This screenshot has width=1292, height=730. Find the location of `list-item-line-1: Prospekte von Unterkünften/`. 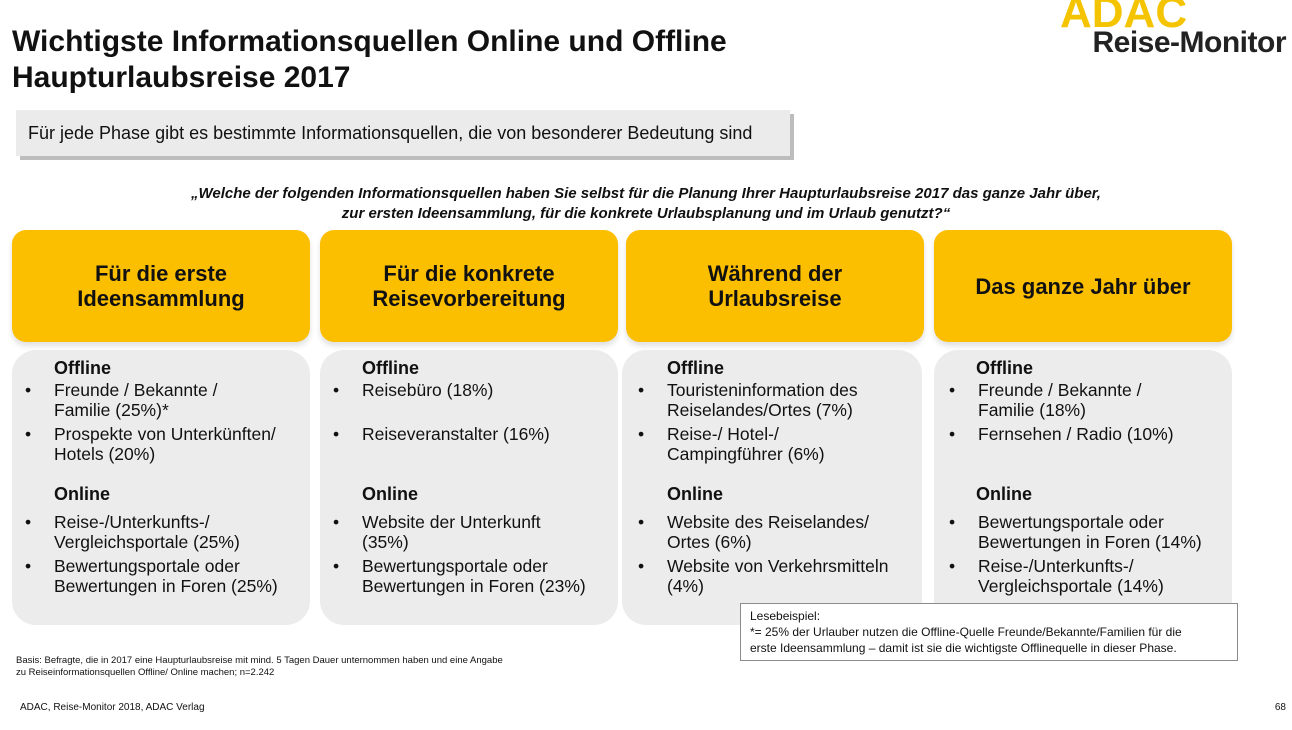

list-item-line-1: Prospekte von Unterkünften/ is located at coordinates (165, 434).